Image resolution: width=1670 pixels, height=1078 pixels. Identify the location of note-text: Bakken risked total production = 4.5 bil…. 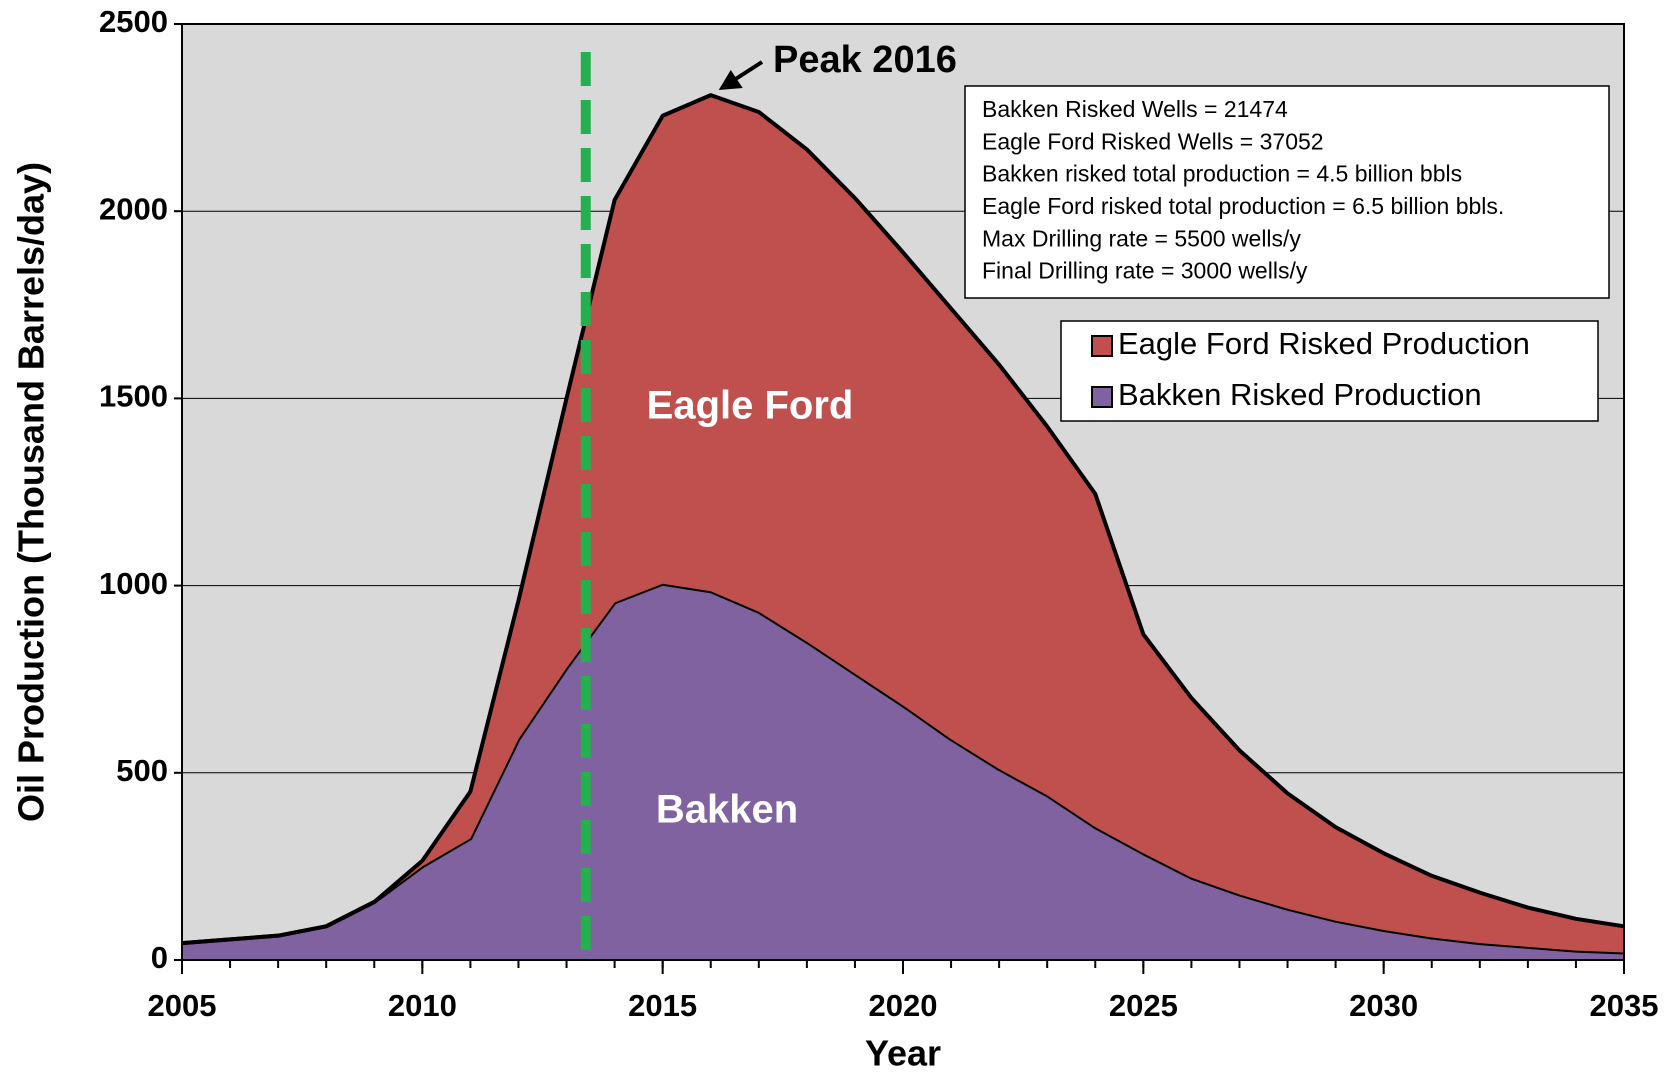
(1222, 174).